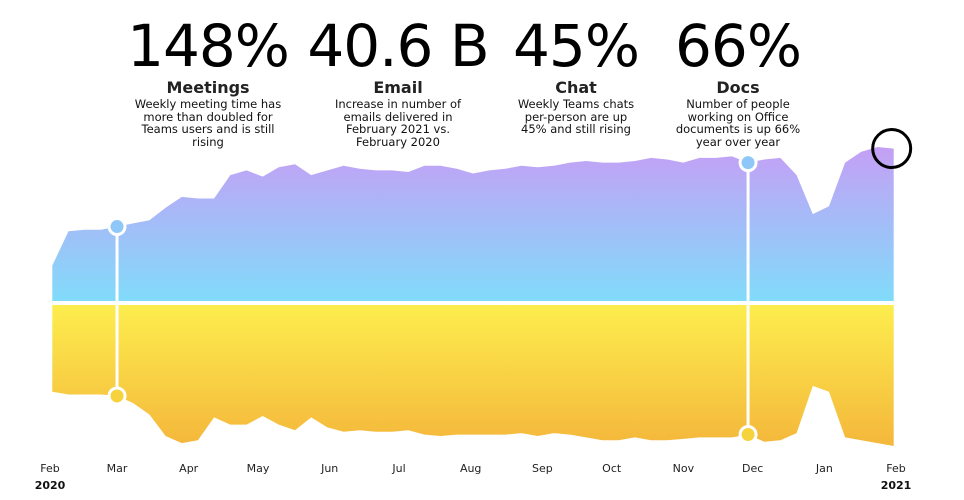 The image size is (964, 500). What do you see at coordinates (896, 485) in the screenshot?
I see `x-year-label: 2021` at bounding box center [896, 485].